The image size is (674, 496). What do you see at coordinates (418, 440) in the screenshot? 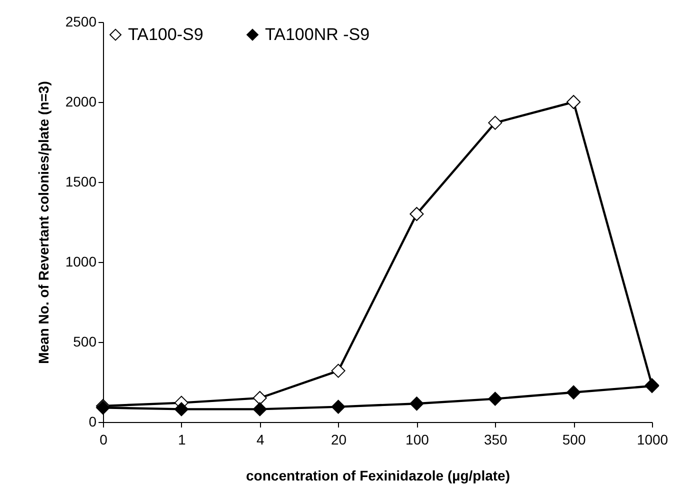
I see `x-tick-label: 100` at bounding box center [418, 440].